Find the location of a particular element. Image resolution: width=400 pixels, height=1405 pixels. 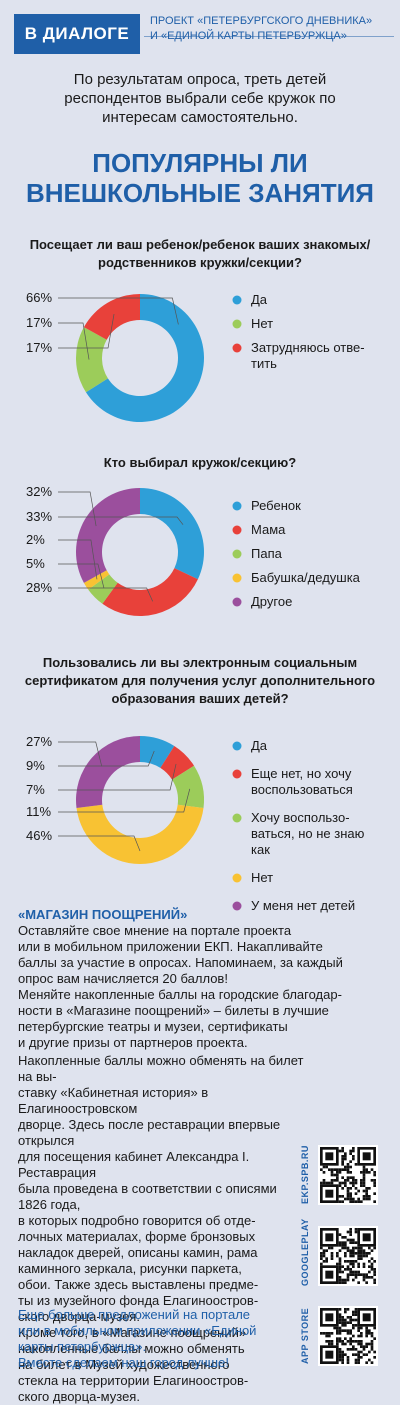

chart3-value-label-0: 27% is located at coordinates (39, 741).